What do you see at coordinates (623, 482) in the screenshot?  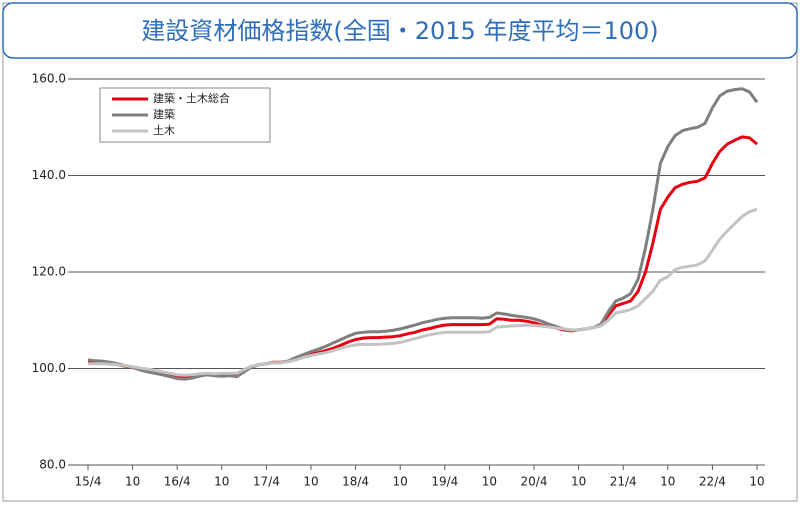 I see `x-tick-label: 21/4` at bounding box center [623, 482].